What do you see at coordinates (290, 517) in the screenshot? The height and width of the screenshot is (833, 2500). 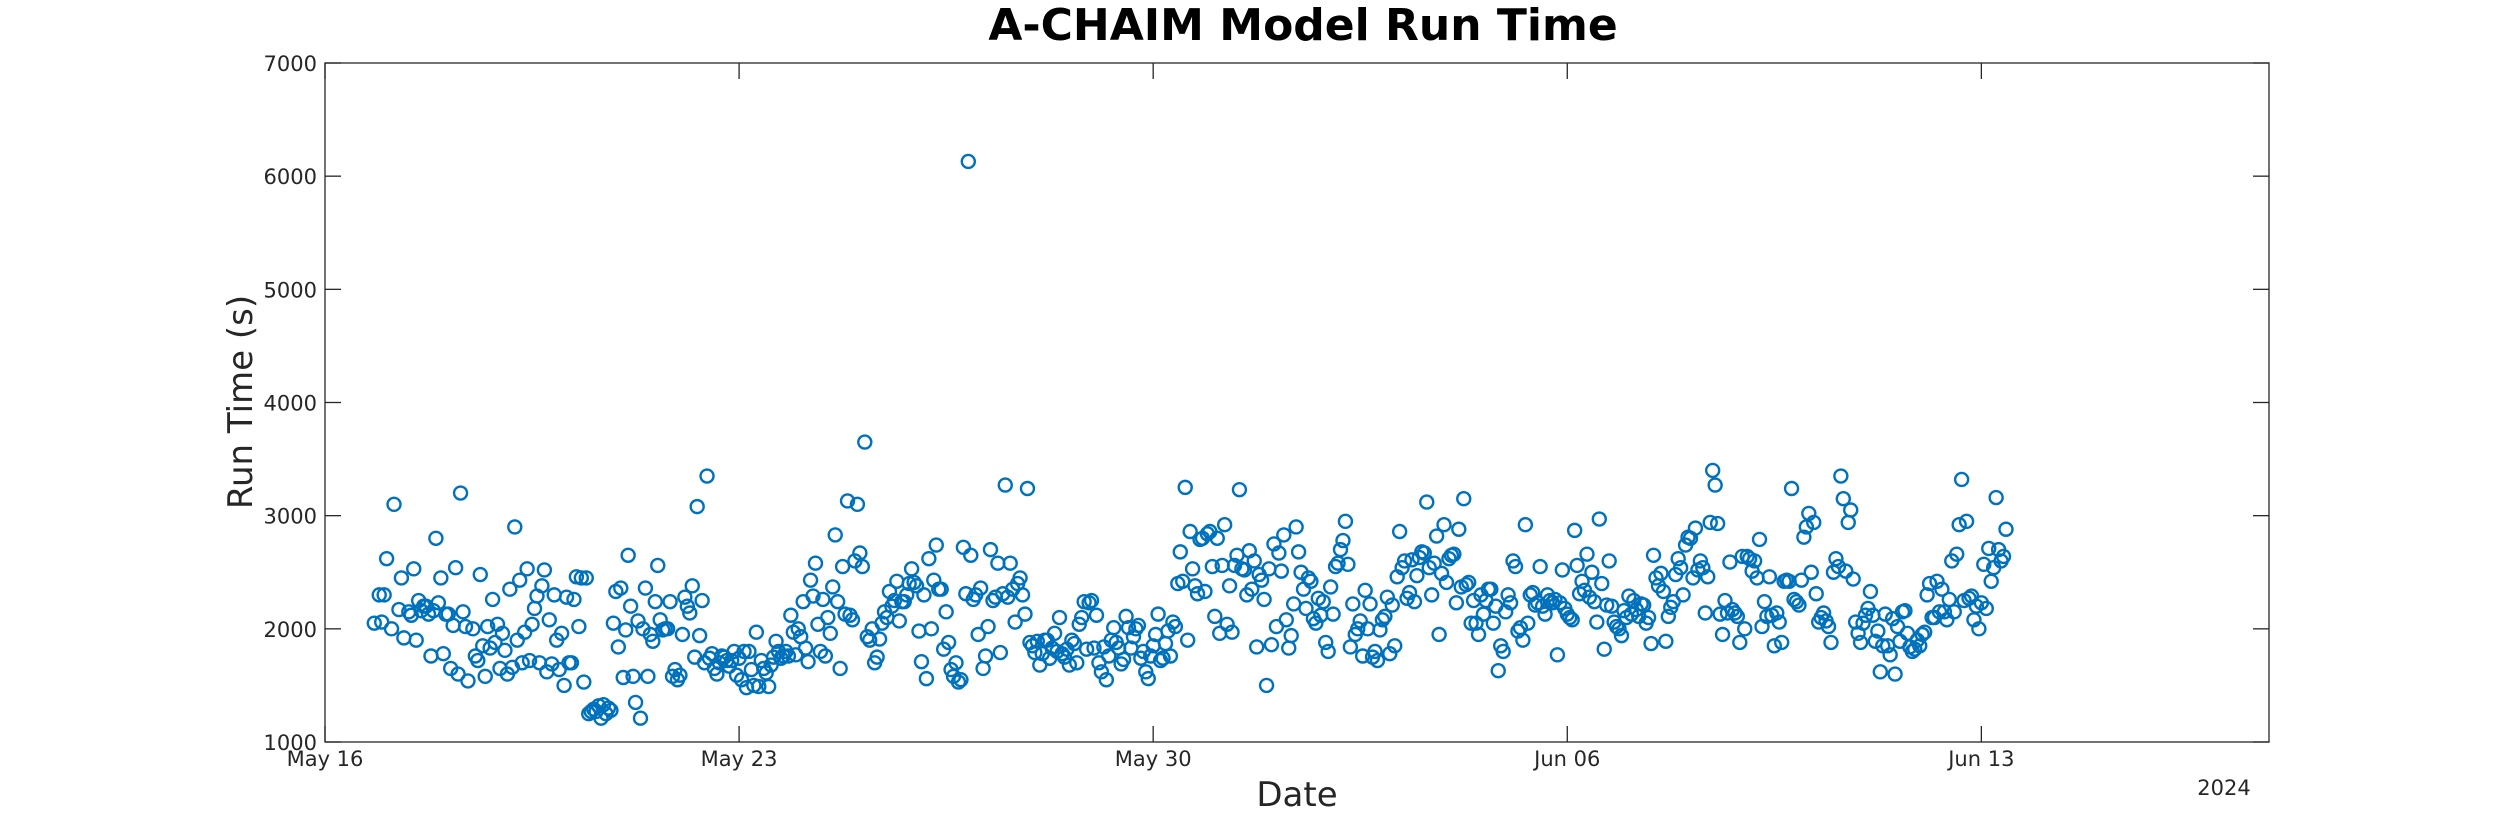 I see `y-tick-label: 3000` at bounding box center [290, 517].